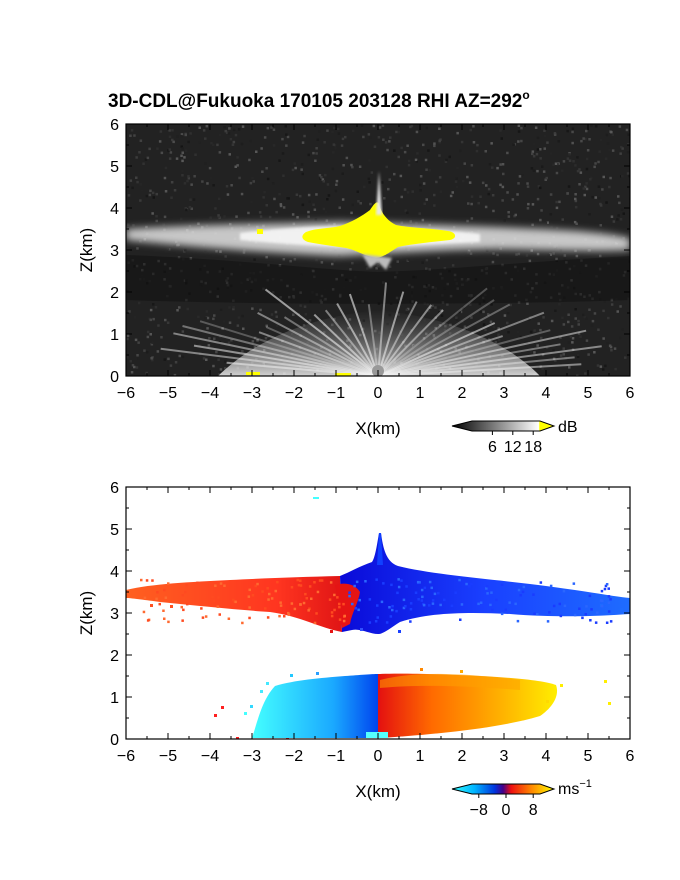 The height and width of the screenshot is (880, 680). I want to click on fan-glow, so click(379, 343).